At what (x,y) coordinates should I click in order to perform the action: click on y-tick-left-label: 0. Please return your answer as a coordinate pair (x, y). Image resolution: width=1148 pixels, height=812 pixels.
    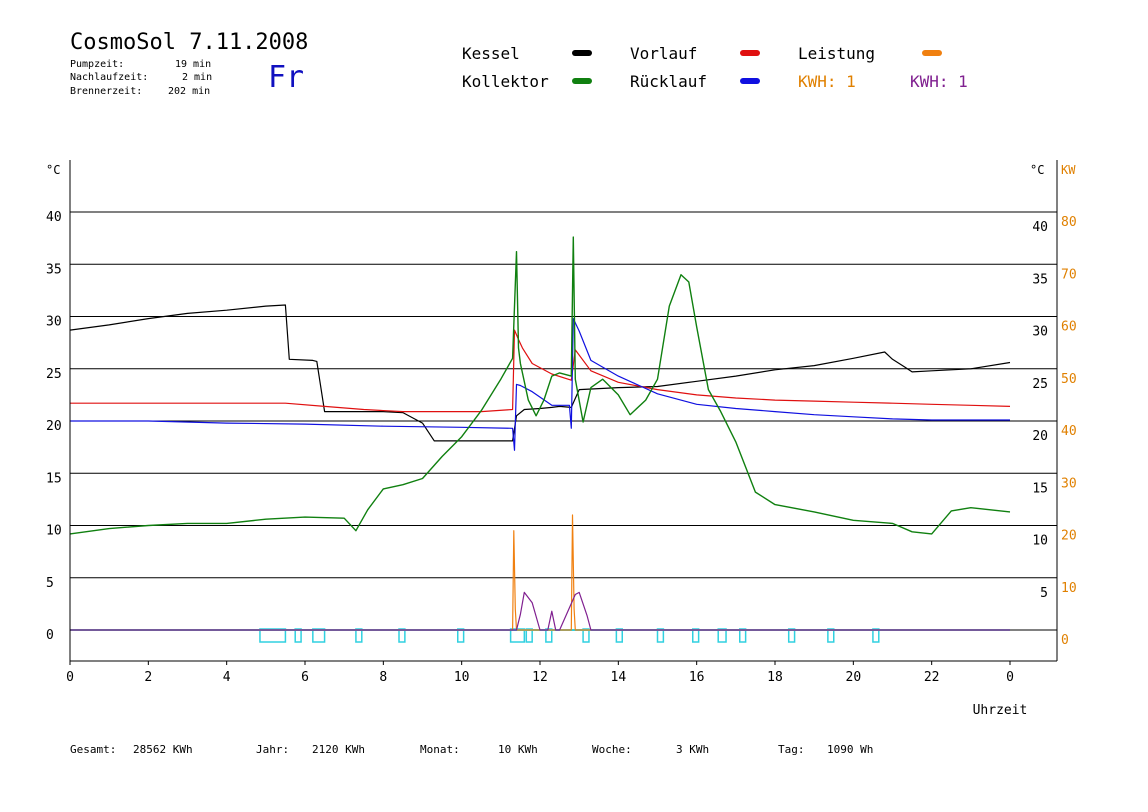
    Looking at the image, I should click on (50, 635).